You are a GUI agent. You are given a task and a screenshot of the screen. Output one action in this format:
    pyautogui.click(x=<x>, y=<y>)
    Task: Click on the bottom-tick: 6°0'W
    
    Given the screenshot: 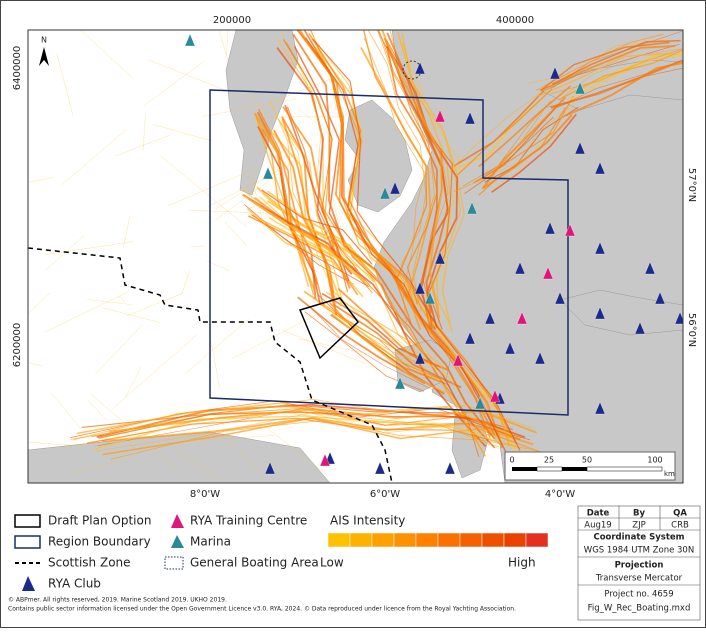 What is the action you would take?
    pyautogui.click(x=385, y=494)
    